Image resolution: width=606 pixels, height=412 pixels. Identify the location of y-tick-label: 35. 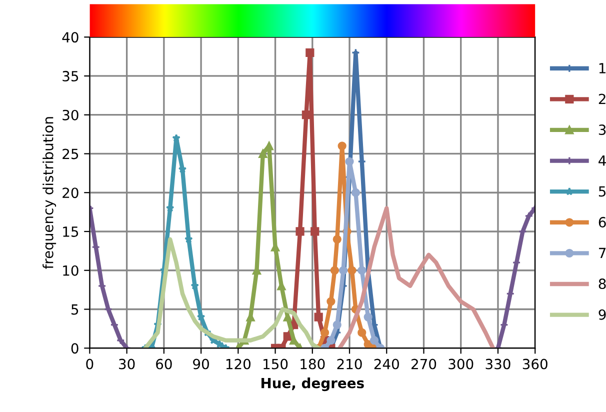
(70, 76).